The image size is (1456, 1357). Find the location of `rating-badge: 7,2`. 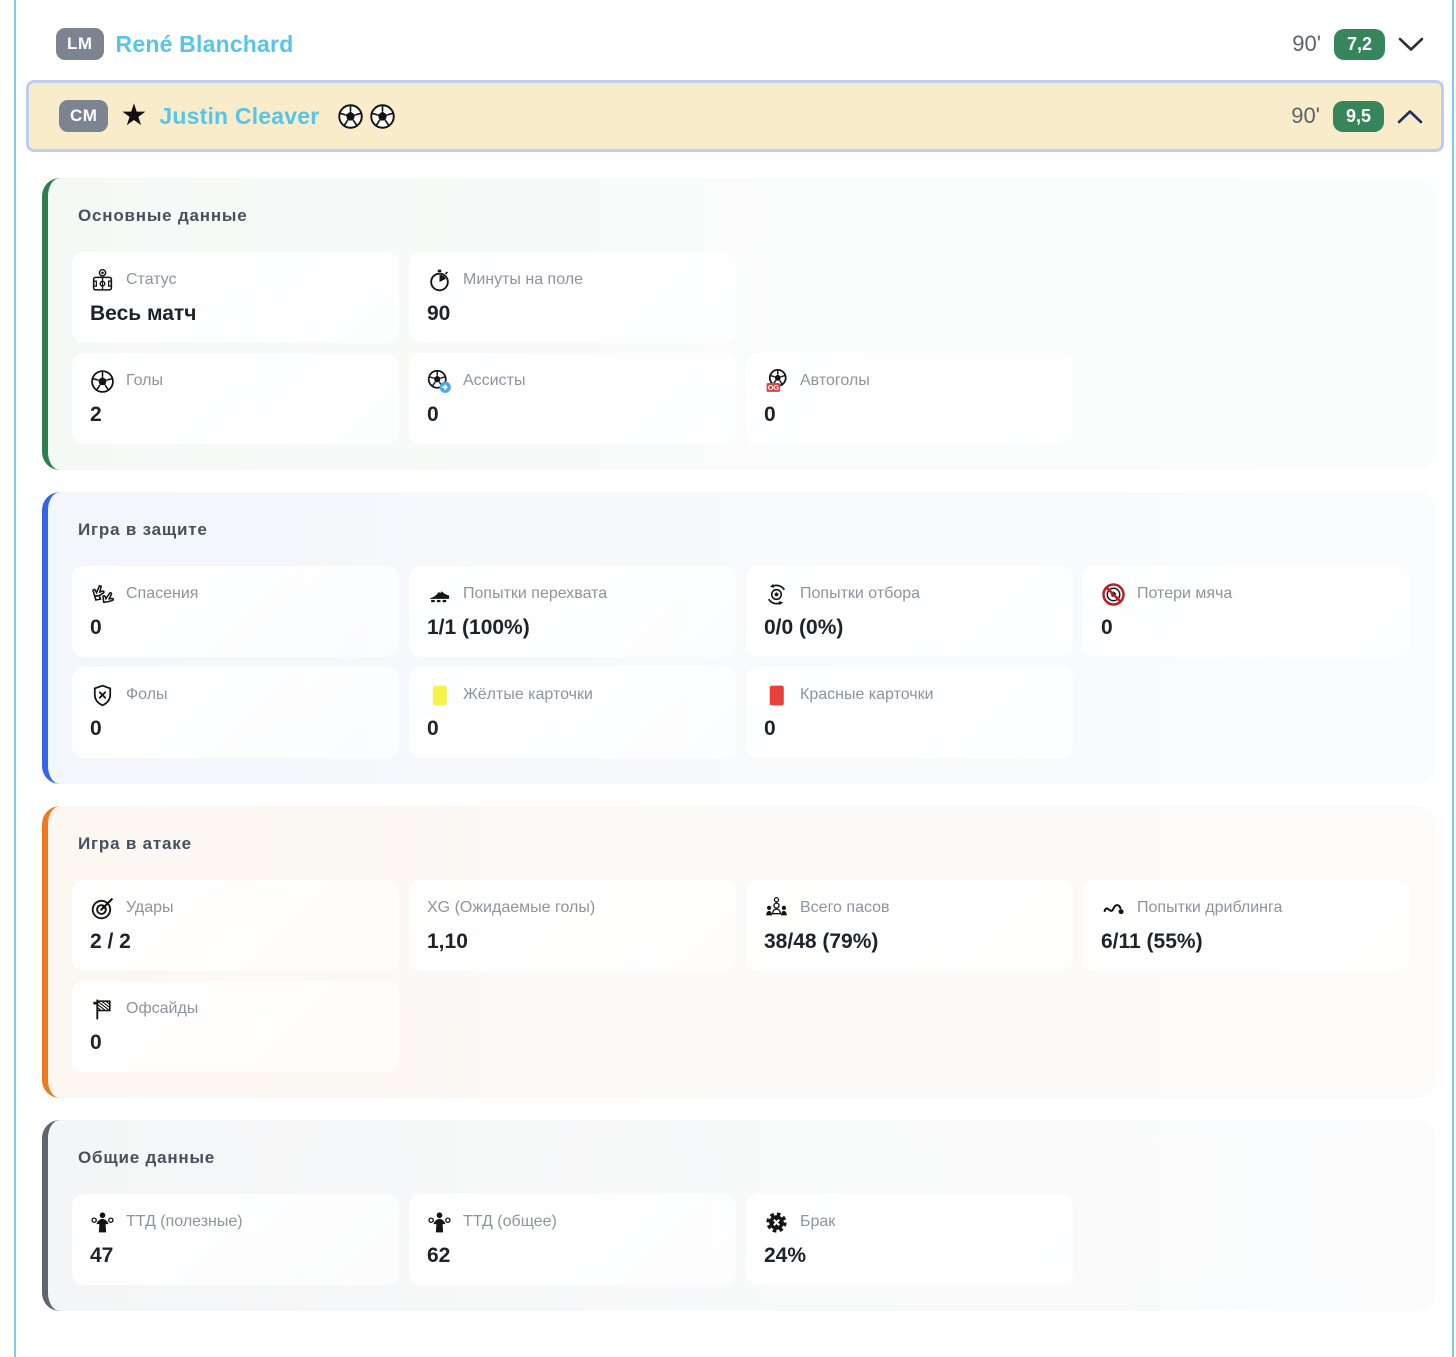

rating-badge: 7,2 is located at coordinates (1359, 44).